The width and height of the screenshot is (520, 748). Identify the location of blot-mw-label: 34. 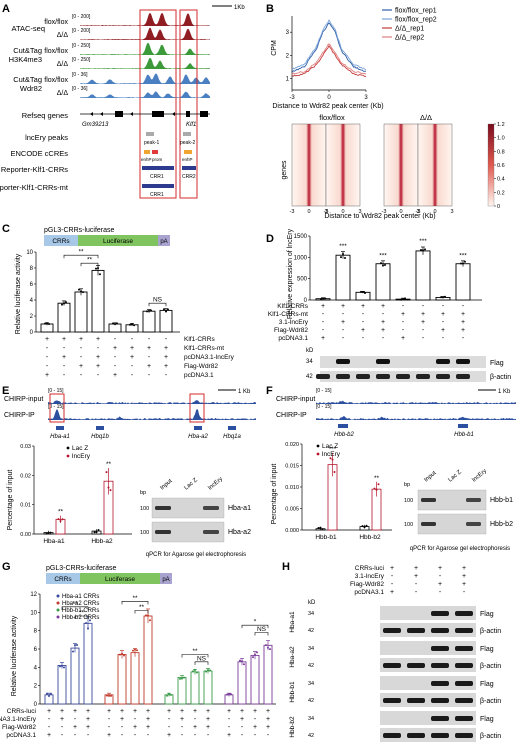
(311, 719).